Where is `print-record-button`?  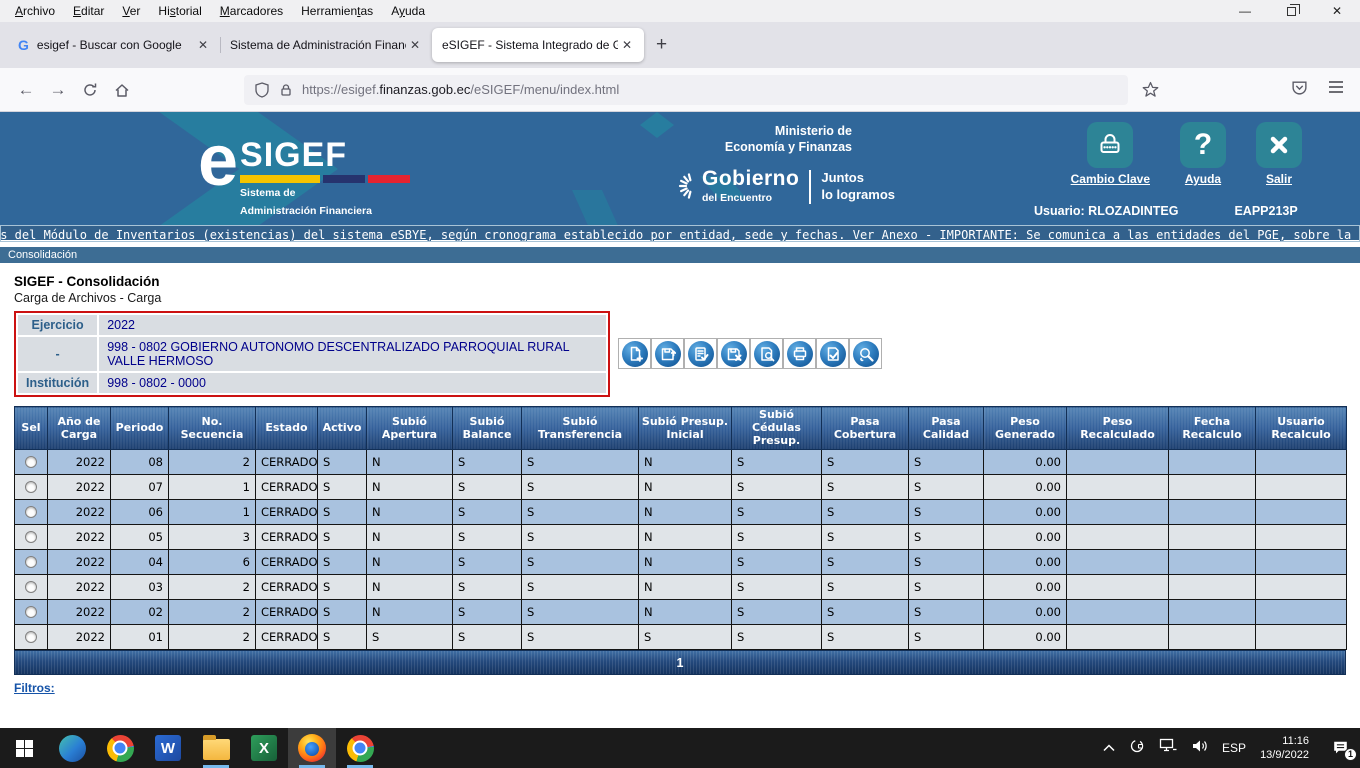 print-record-button is located at coordinates (799, 353).